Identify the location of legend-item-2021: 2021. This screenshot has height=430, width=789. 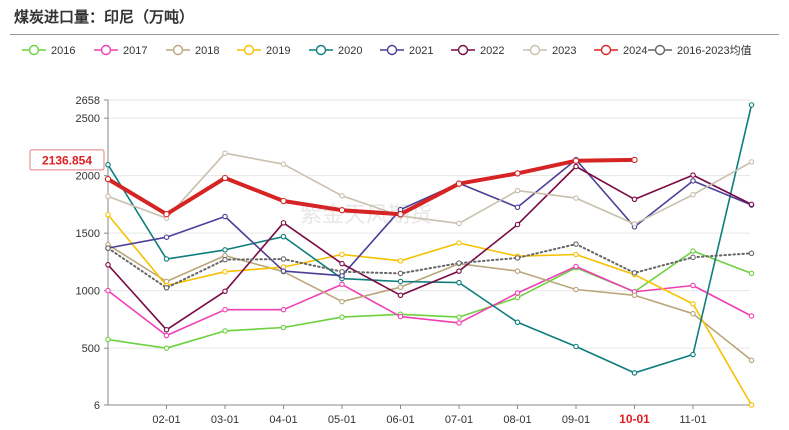
(406, 50).